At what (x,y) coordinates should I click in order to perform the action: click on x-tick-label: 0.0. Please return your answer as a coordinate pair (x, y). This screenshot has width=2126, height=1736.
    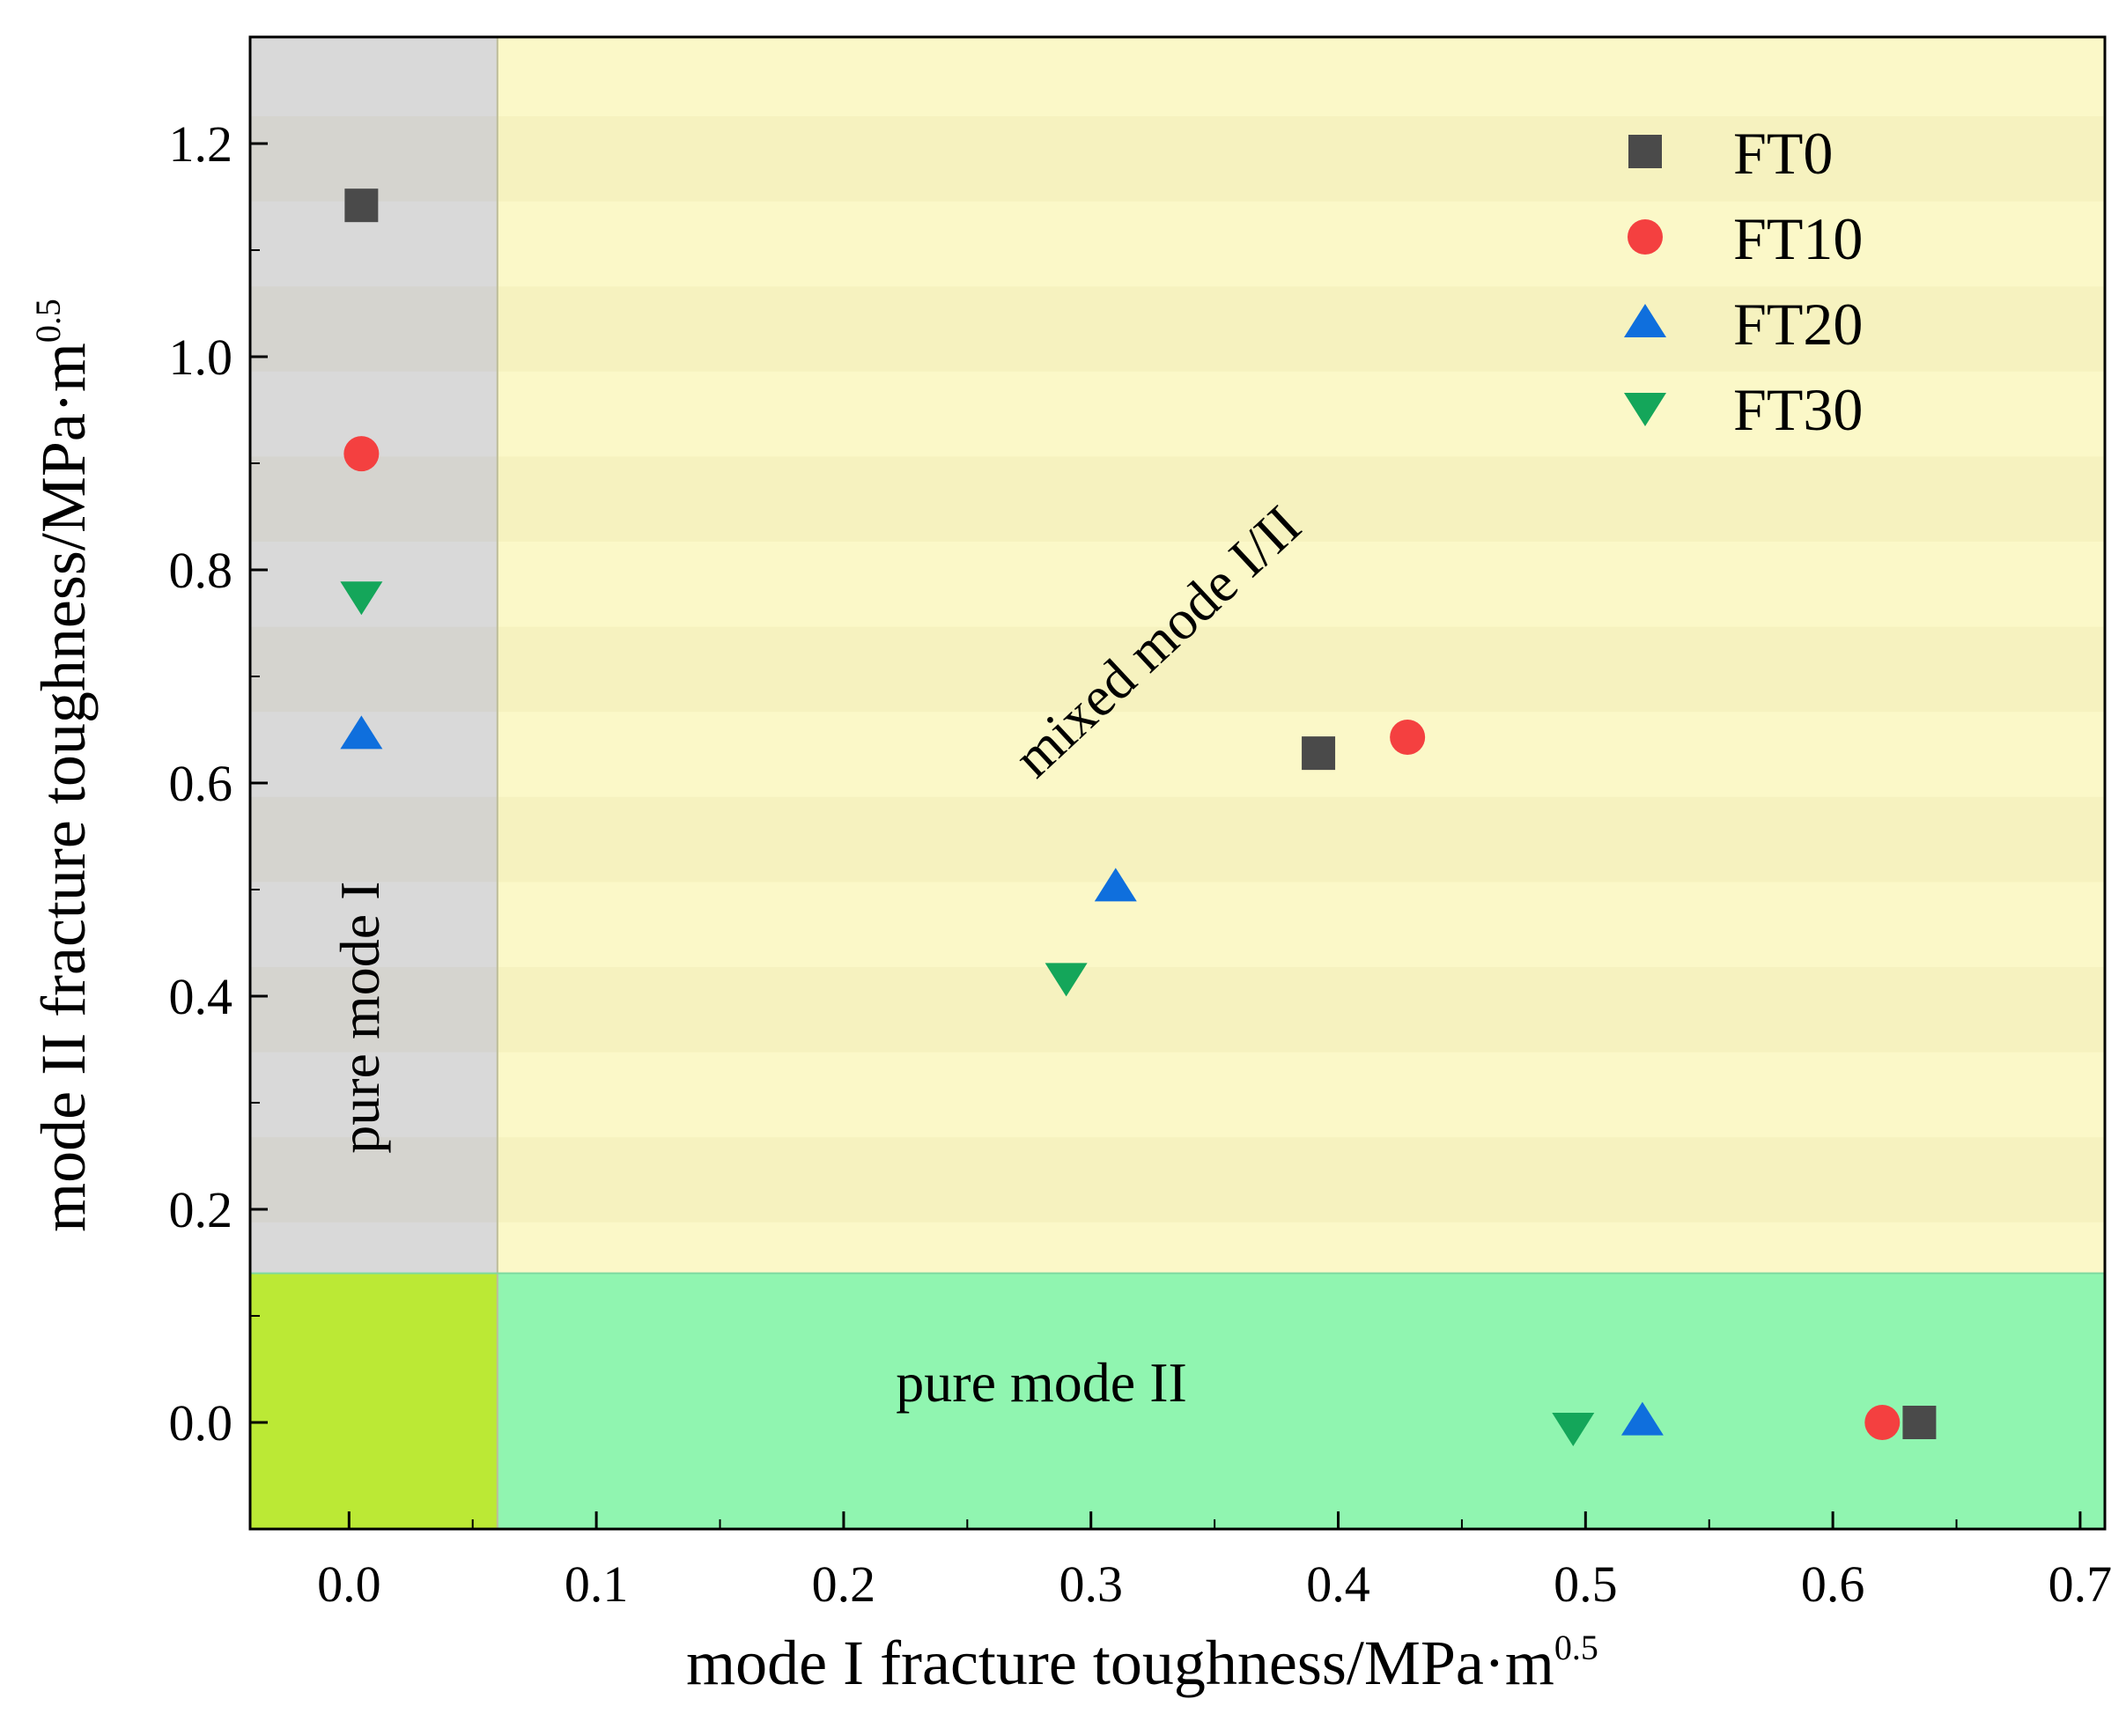
    Looking at the image, I should click on (349, 1584).